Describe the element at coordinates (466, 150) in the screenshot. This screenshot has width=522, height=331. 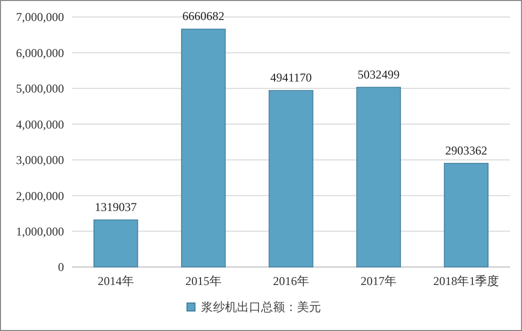
I see `data-label: 2903362` at that location.